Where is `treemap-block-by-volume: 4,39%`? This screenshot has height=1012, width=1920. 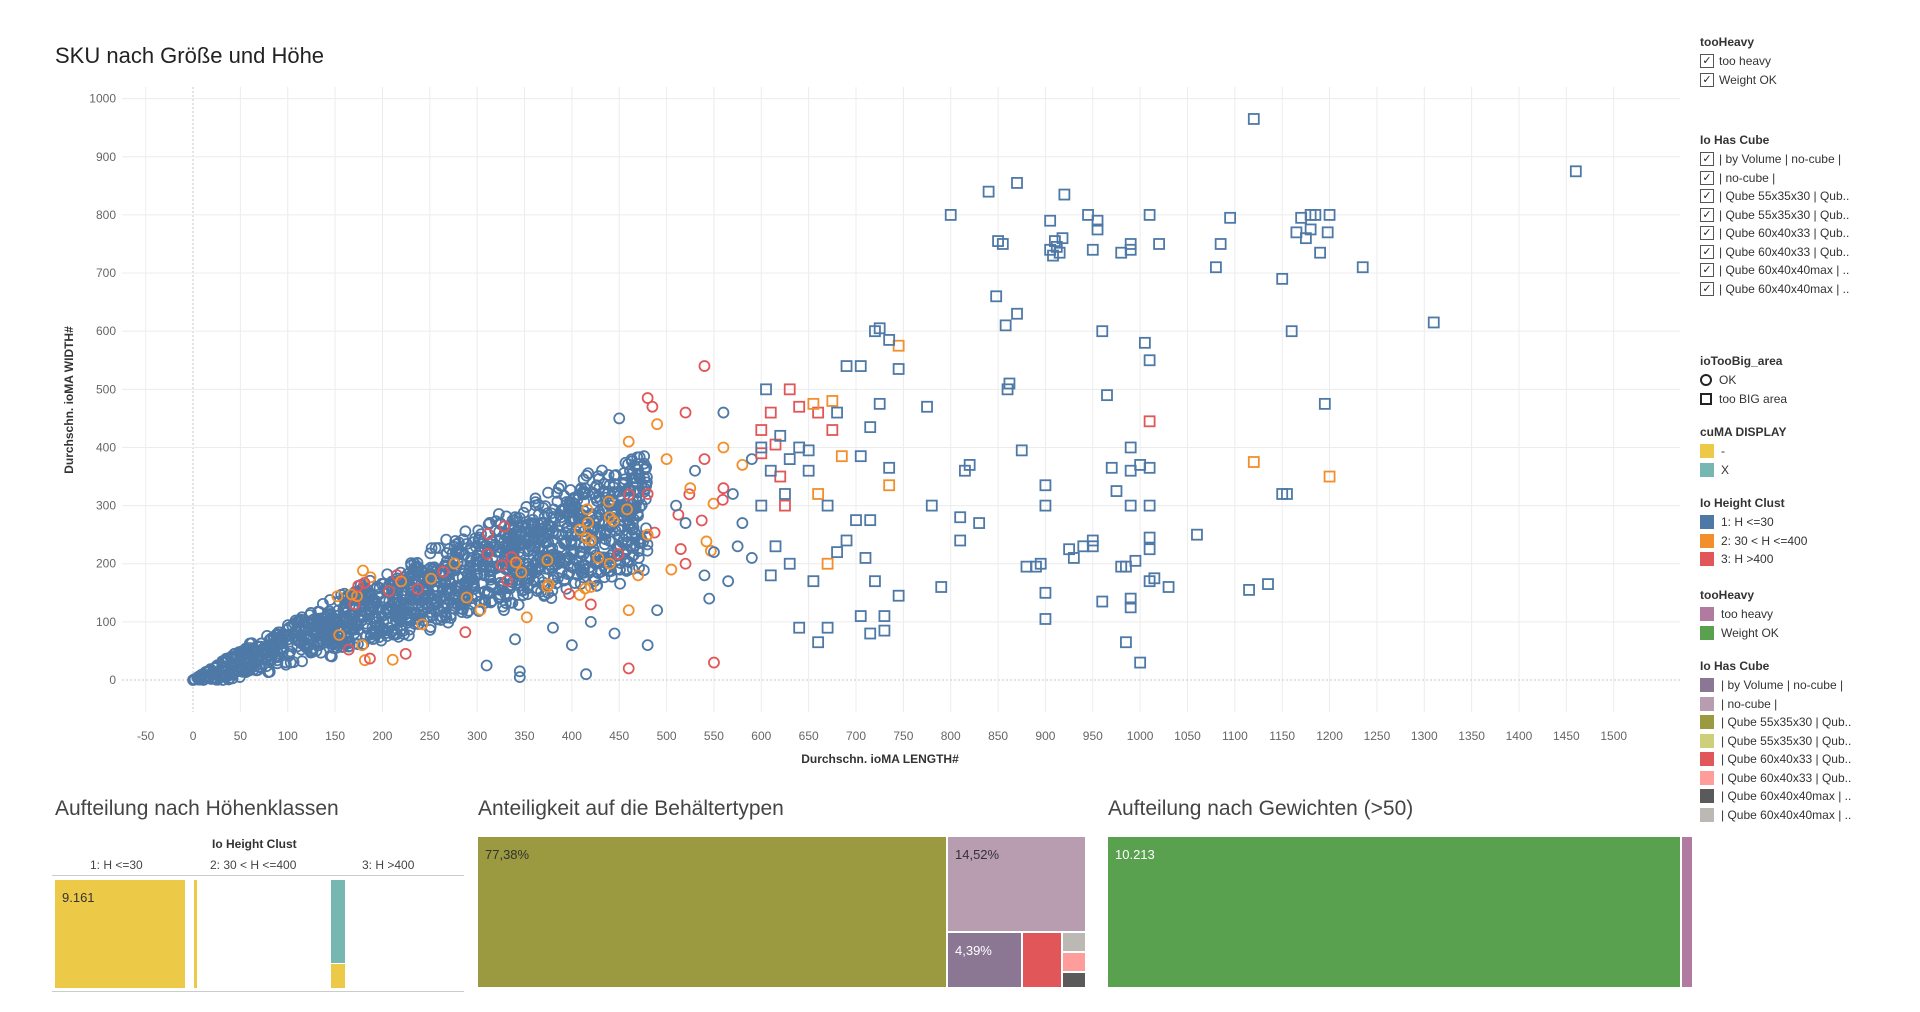
treemap-block-by-volume: 4,39% is located at coordinates (984, 960).